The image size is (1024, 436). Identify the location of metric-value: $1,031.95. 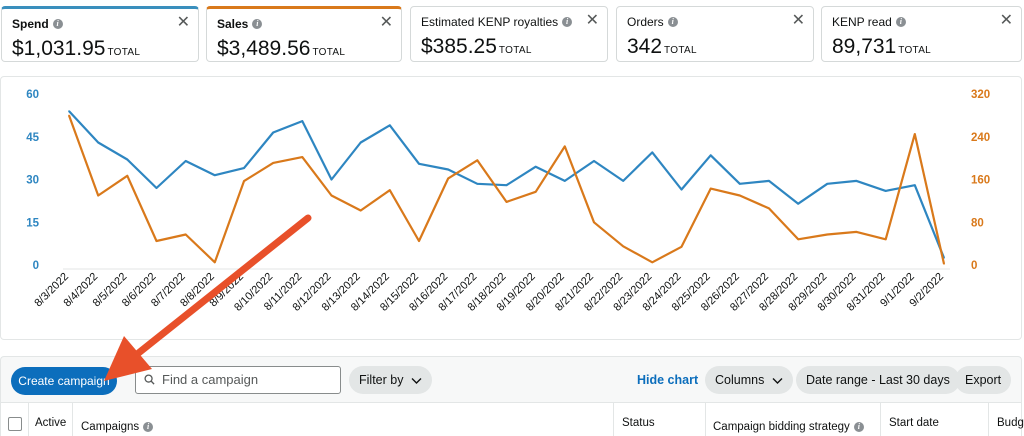
(59, 48).